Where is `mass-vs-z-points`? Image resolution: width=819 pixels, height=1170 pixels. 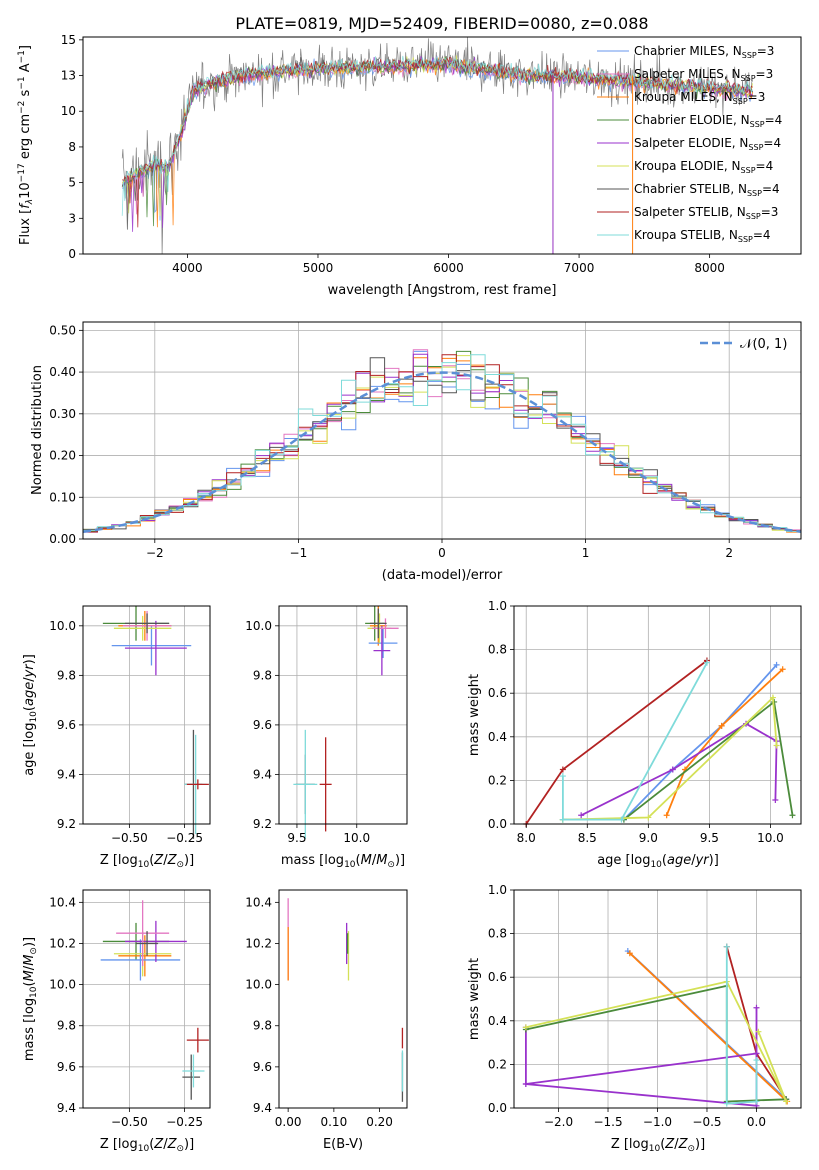
mass-vs-z-points is located at coordinates (154, 1000).